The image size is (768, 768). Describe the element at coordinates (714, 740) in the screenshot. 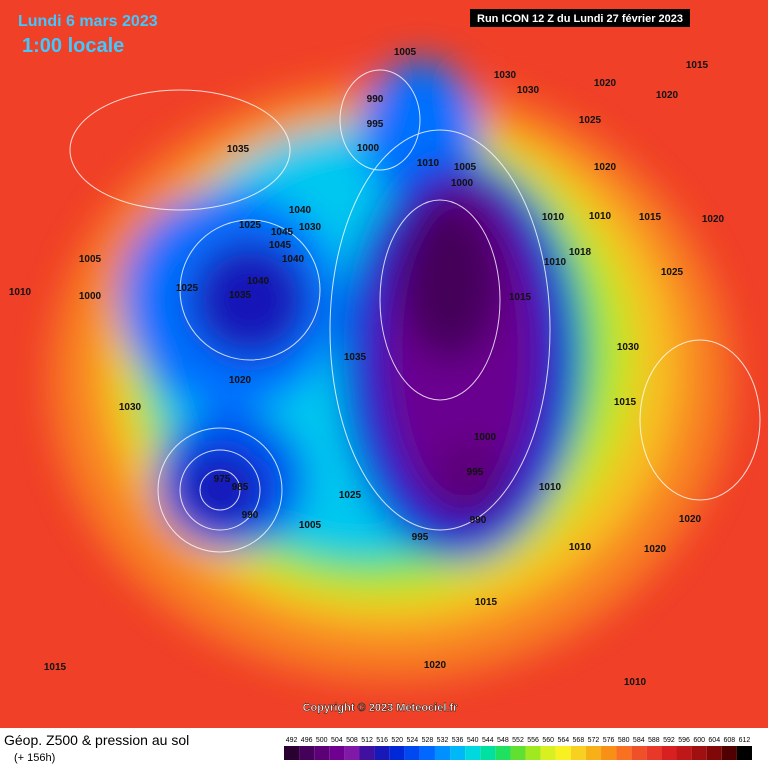

I see `colorbar-label: 604` at that location.